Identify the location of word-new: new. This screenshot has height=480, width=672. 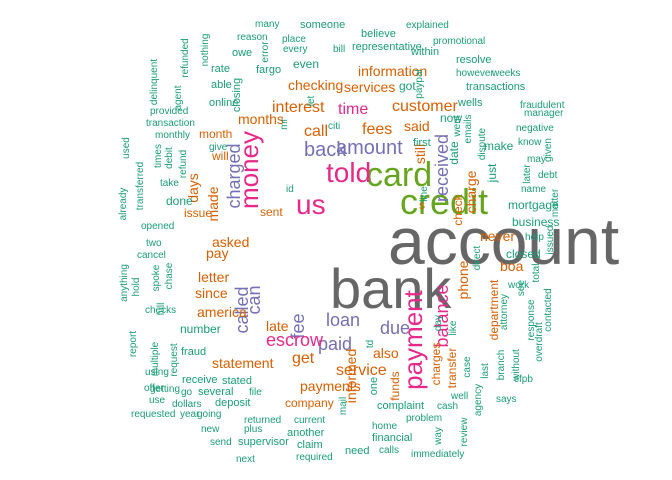
(210, 429).